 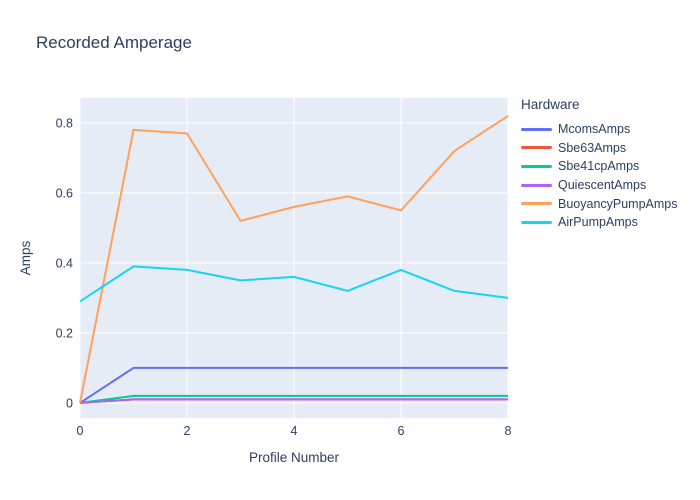 I want to click on legend-item-Sbe63Amps: Sbe63Amps, so click(x=599, y=148).